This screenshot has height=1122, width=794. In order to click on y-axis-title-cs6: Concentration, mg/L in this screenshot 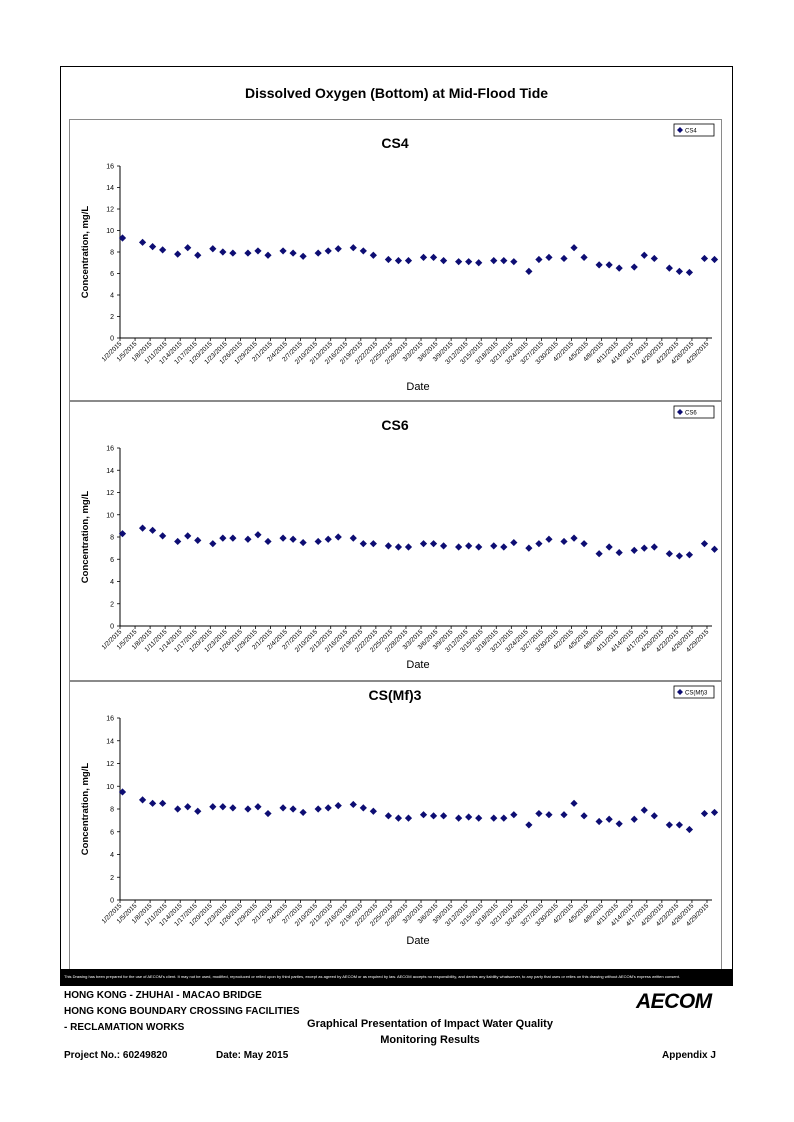, I will do `click(85, 537)`.